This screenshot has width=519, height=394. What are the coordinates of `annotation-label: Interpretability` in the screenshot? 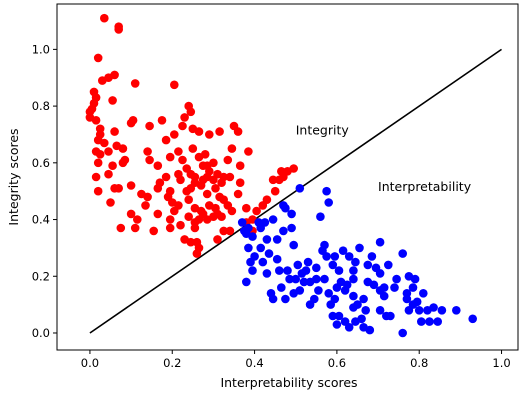 It's located at (425, 186).